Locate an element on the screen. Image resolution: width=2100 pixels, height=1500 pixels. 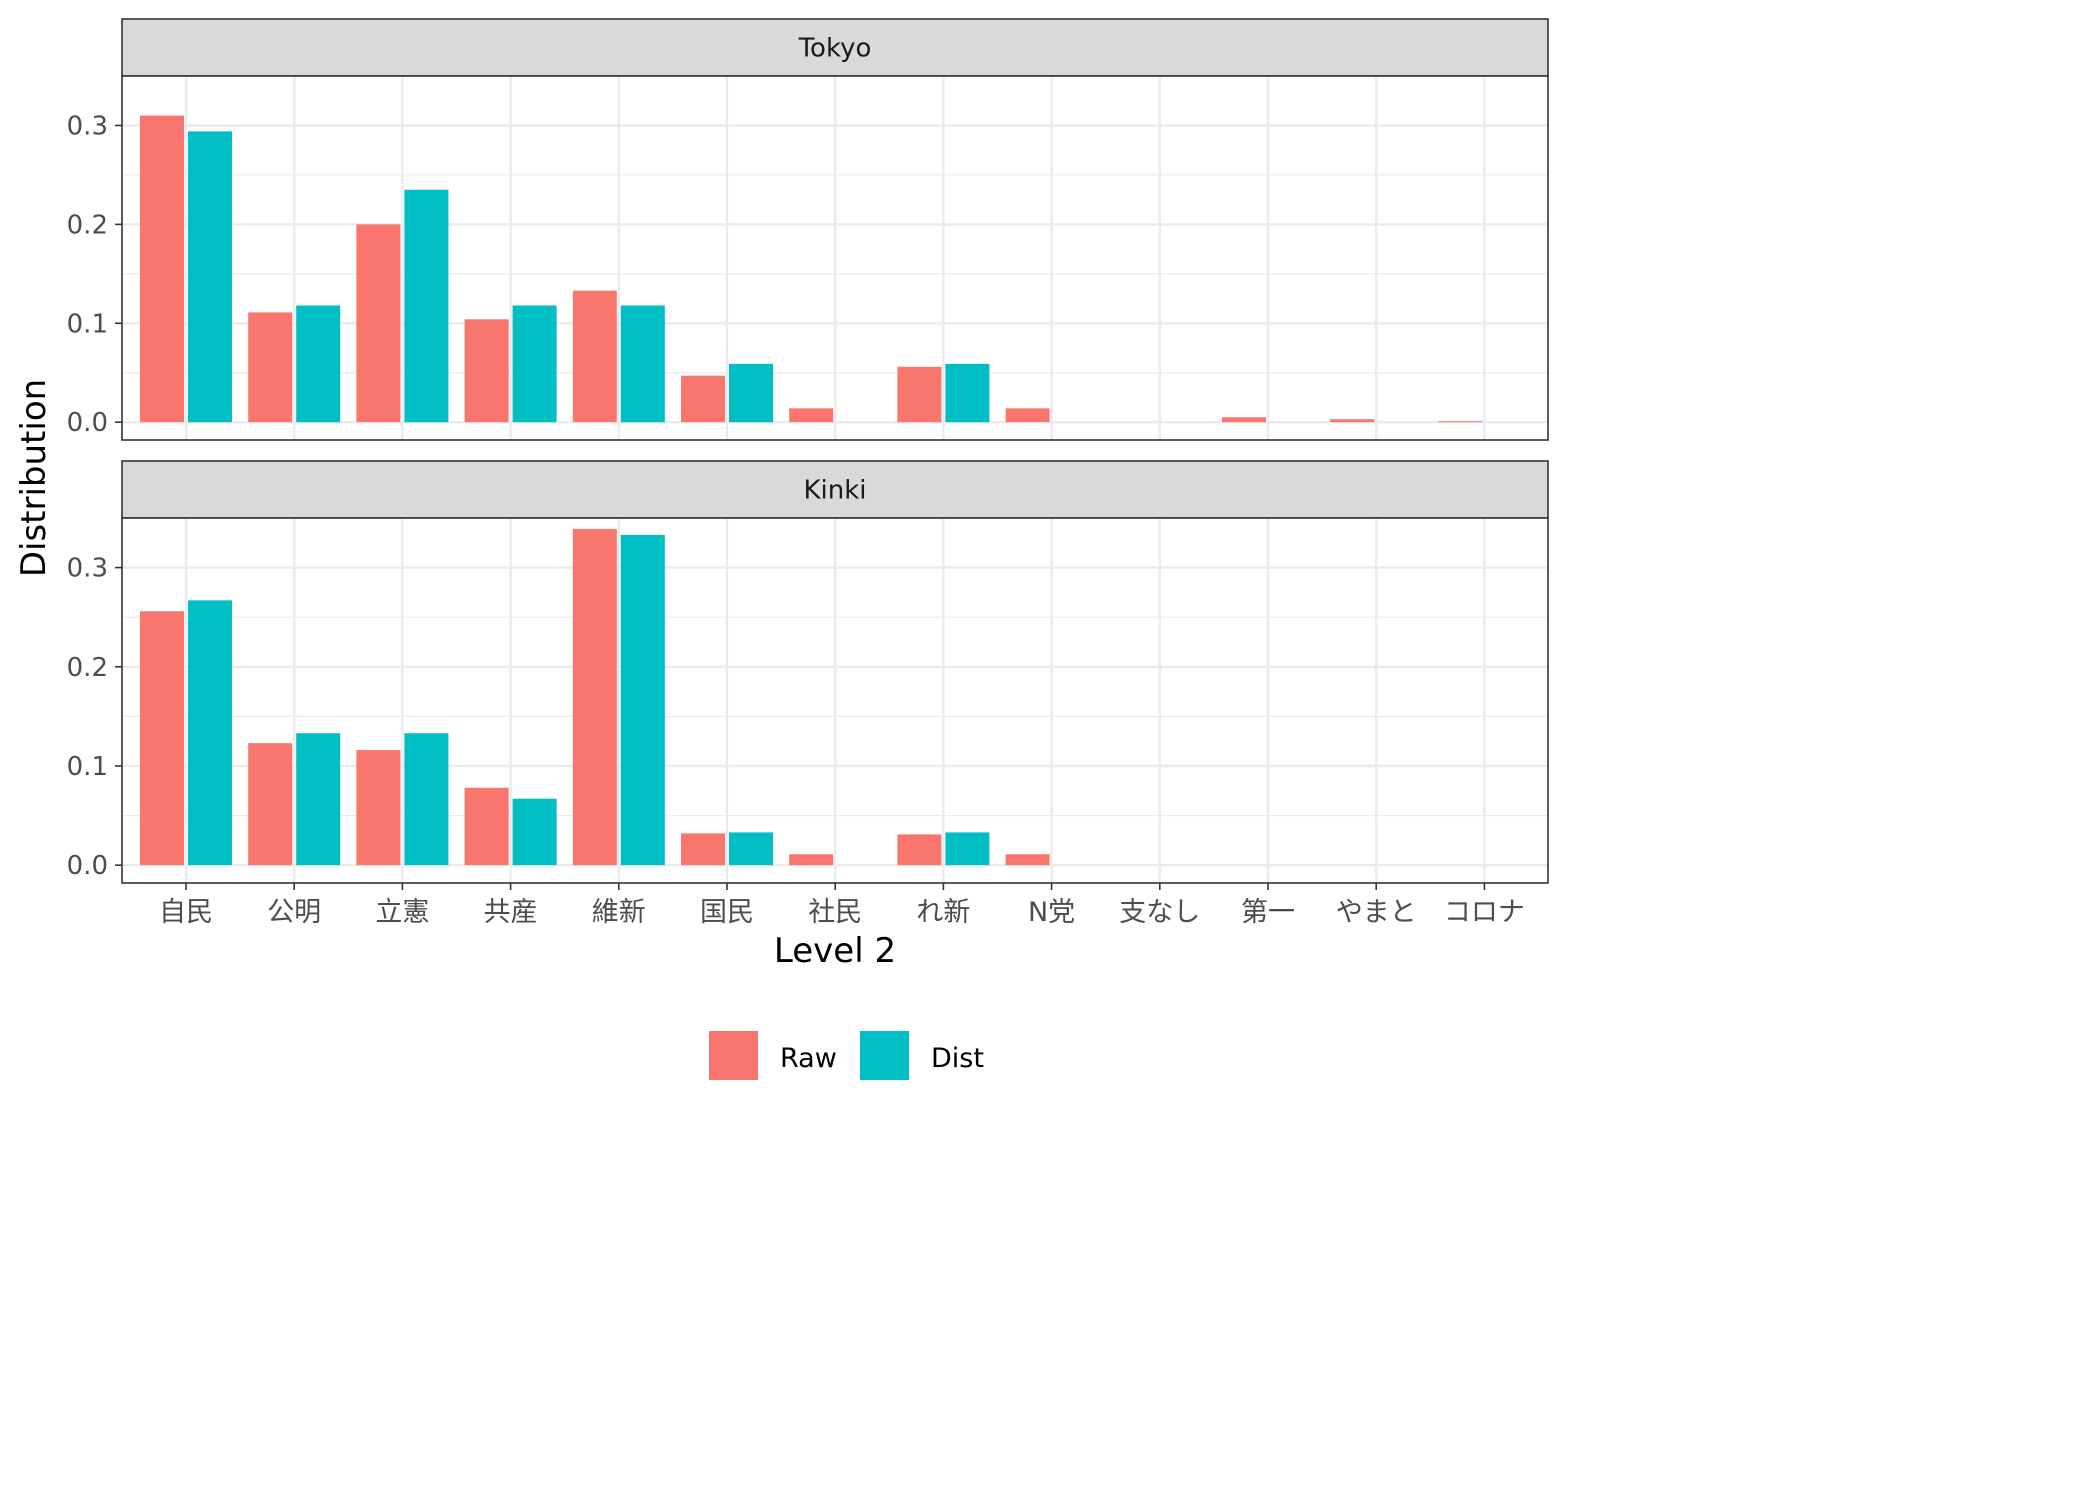
legend-item-dist: Dist is located at coordinates (922, 1055).